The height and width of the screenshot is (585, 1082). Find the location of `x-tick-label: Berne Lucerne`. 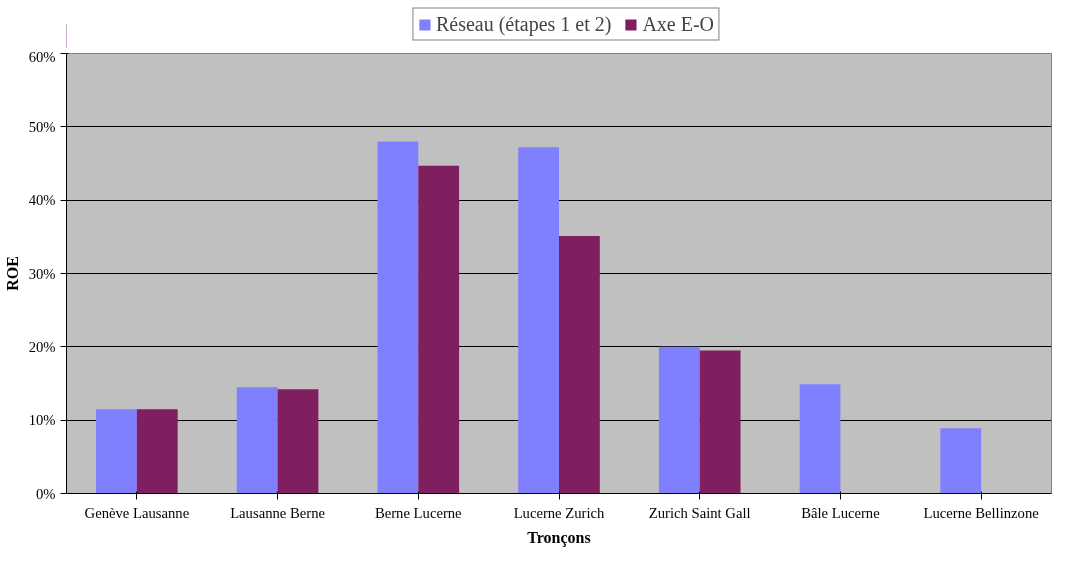

x-tick-label: Berne Lucerne is located at coordinates (418, 512).